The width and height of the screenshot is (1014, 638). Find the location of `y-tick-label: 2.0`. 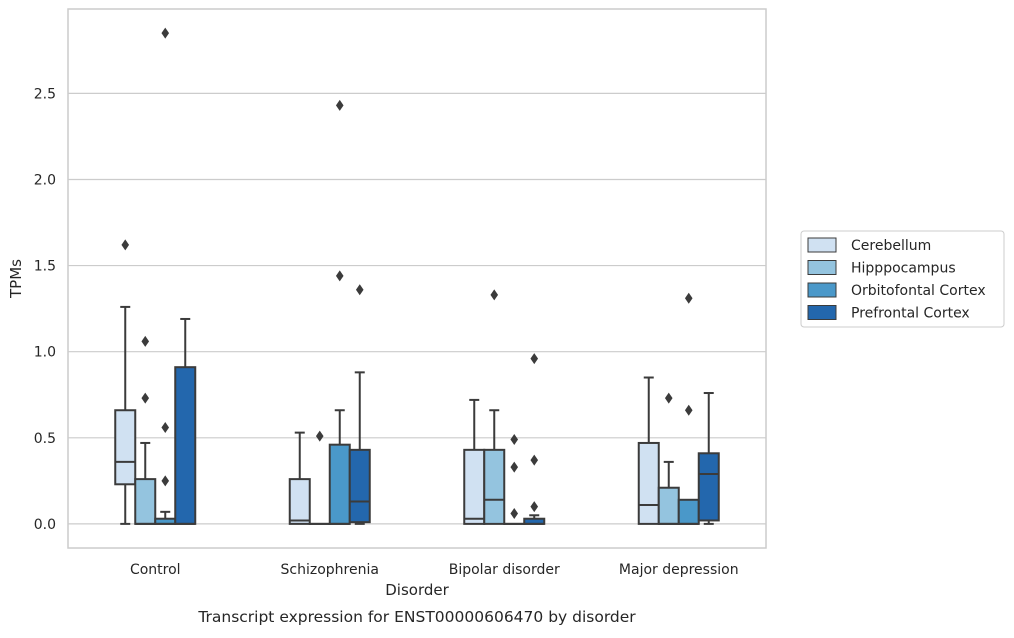

y-tick-label: 2.0 is located at coordinates (45, 180).